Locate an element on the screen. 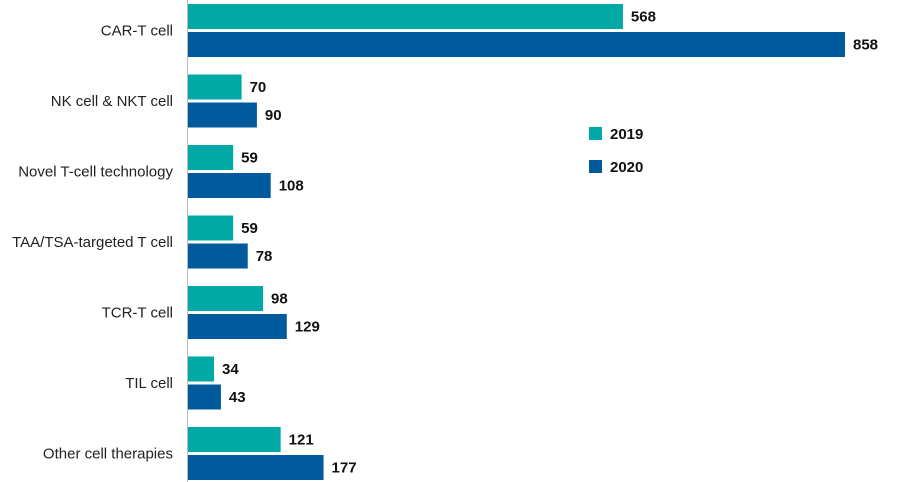 The height and width of the screenshot is (482, 916). bar-nk-cell-nkt-cell-2020 is located at coordinates (222, 115).